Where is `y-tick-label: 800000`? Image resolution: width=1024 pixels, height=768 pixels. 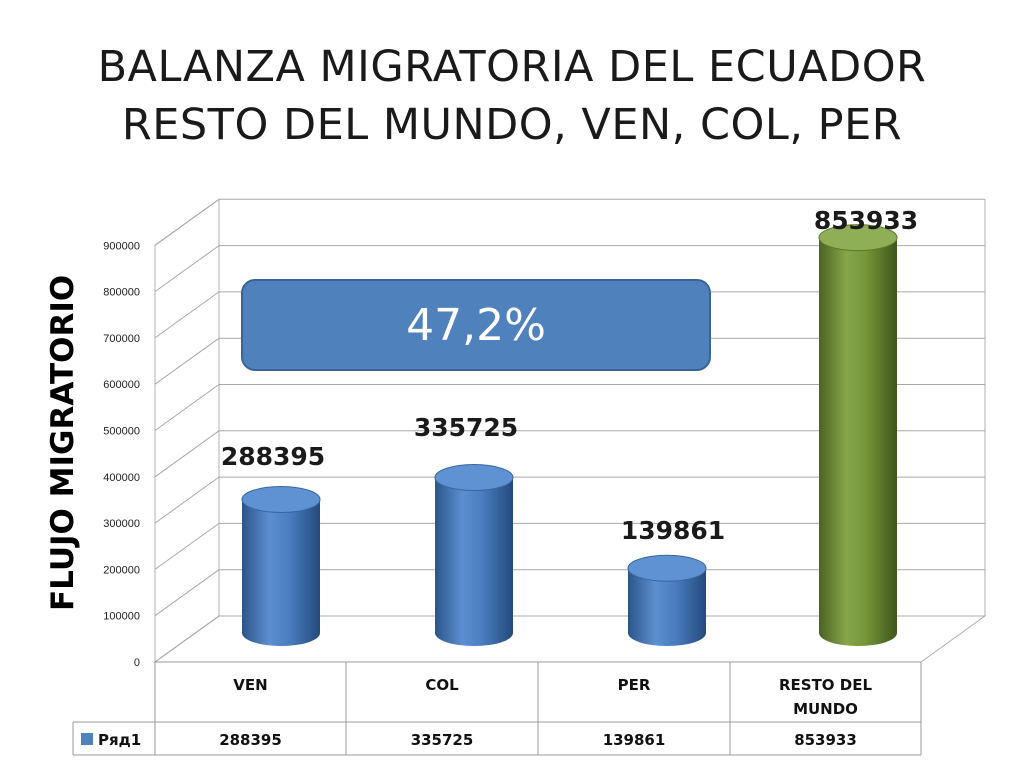 y-tick-label: 800000 is located at coordinates (121, 293).